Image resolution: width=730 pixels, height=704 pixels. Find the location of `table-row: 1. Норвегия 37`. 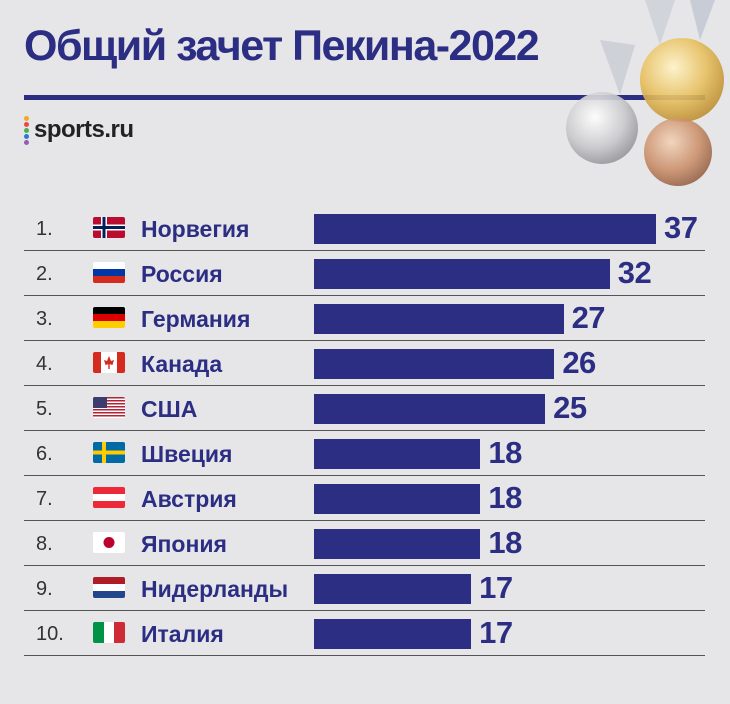

table-row: 1. Норвегия 37 is located at coordinates (364, 228).